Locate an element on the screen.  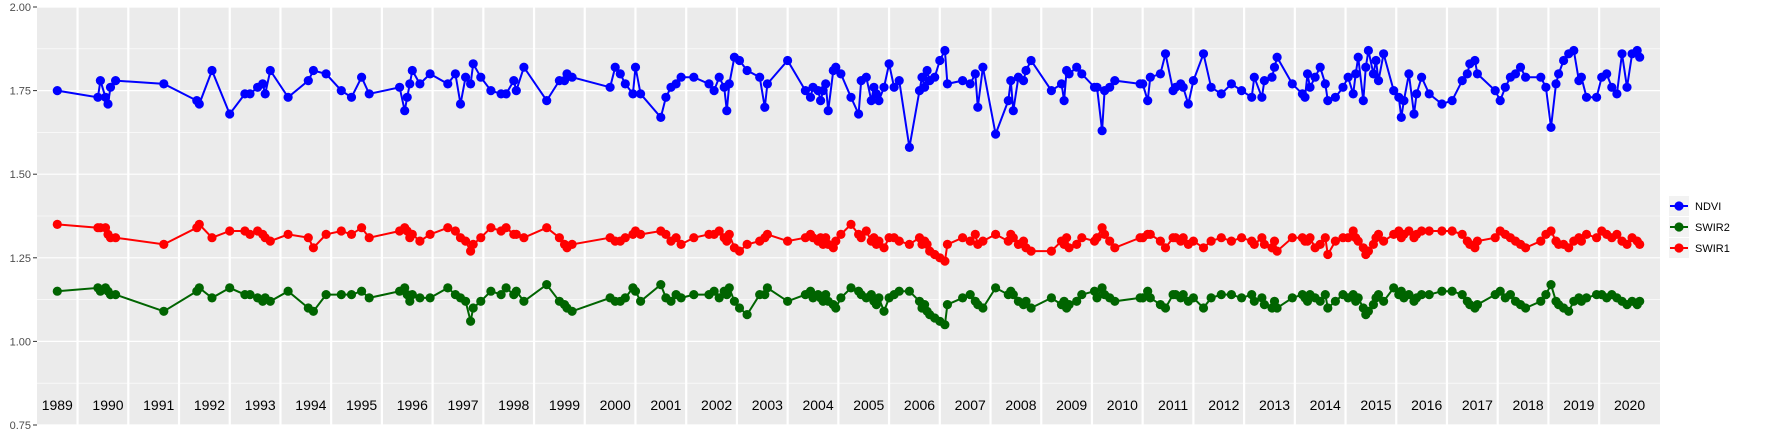
y-tick-label: 1.25 is located at coordinates (20, 259).